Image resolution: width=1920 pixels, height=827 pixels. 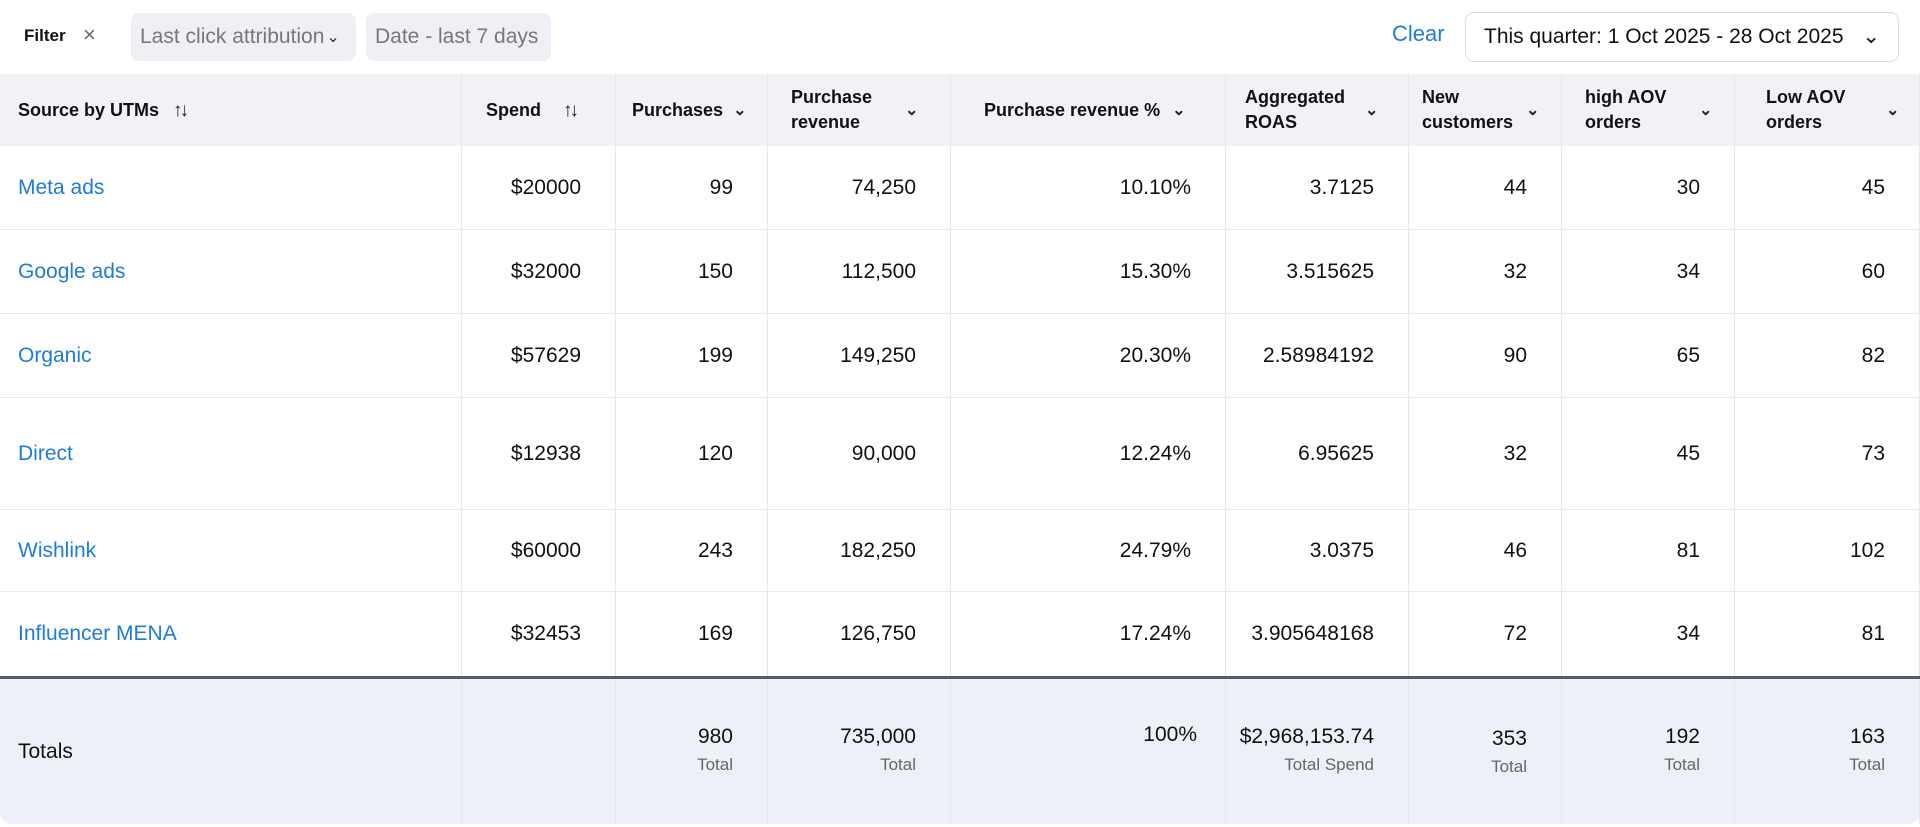 What do you see at coordinates (878, 736) in the screenshot?
I see `total-value: 735,000` at bounding box center [878, 736].